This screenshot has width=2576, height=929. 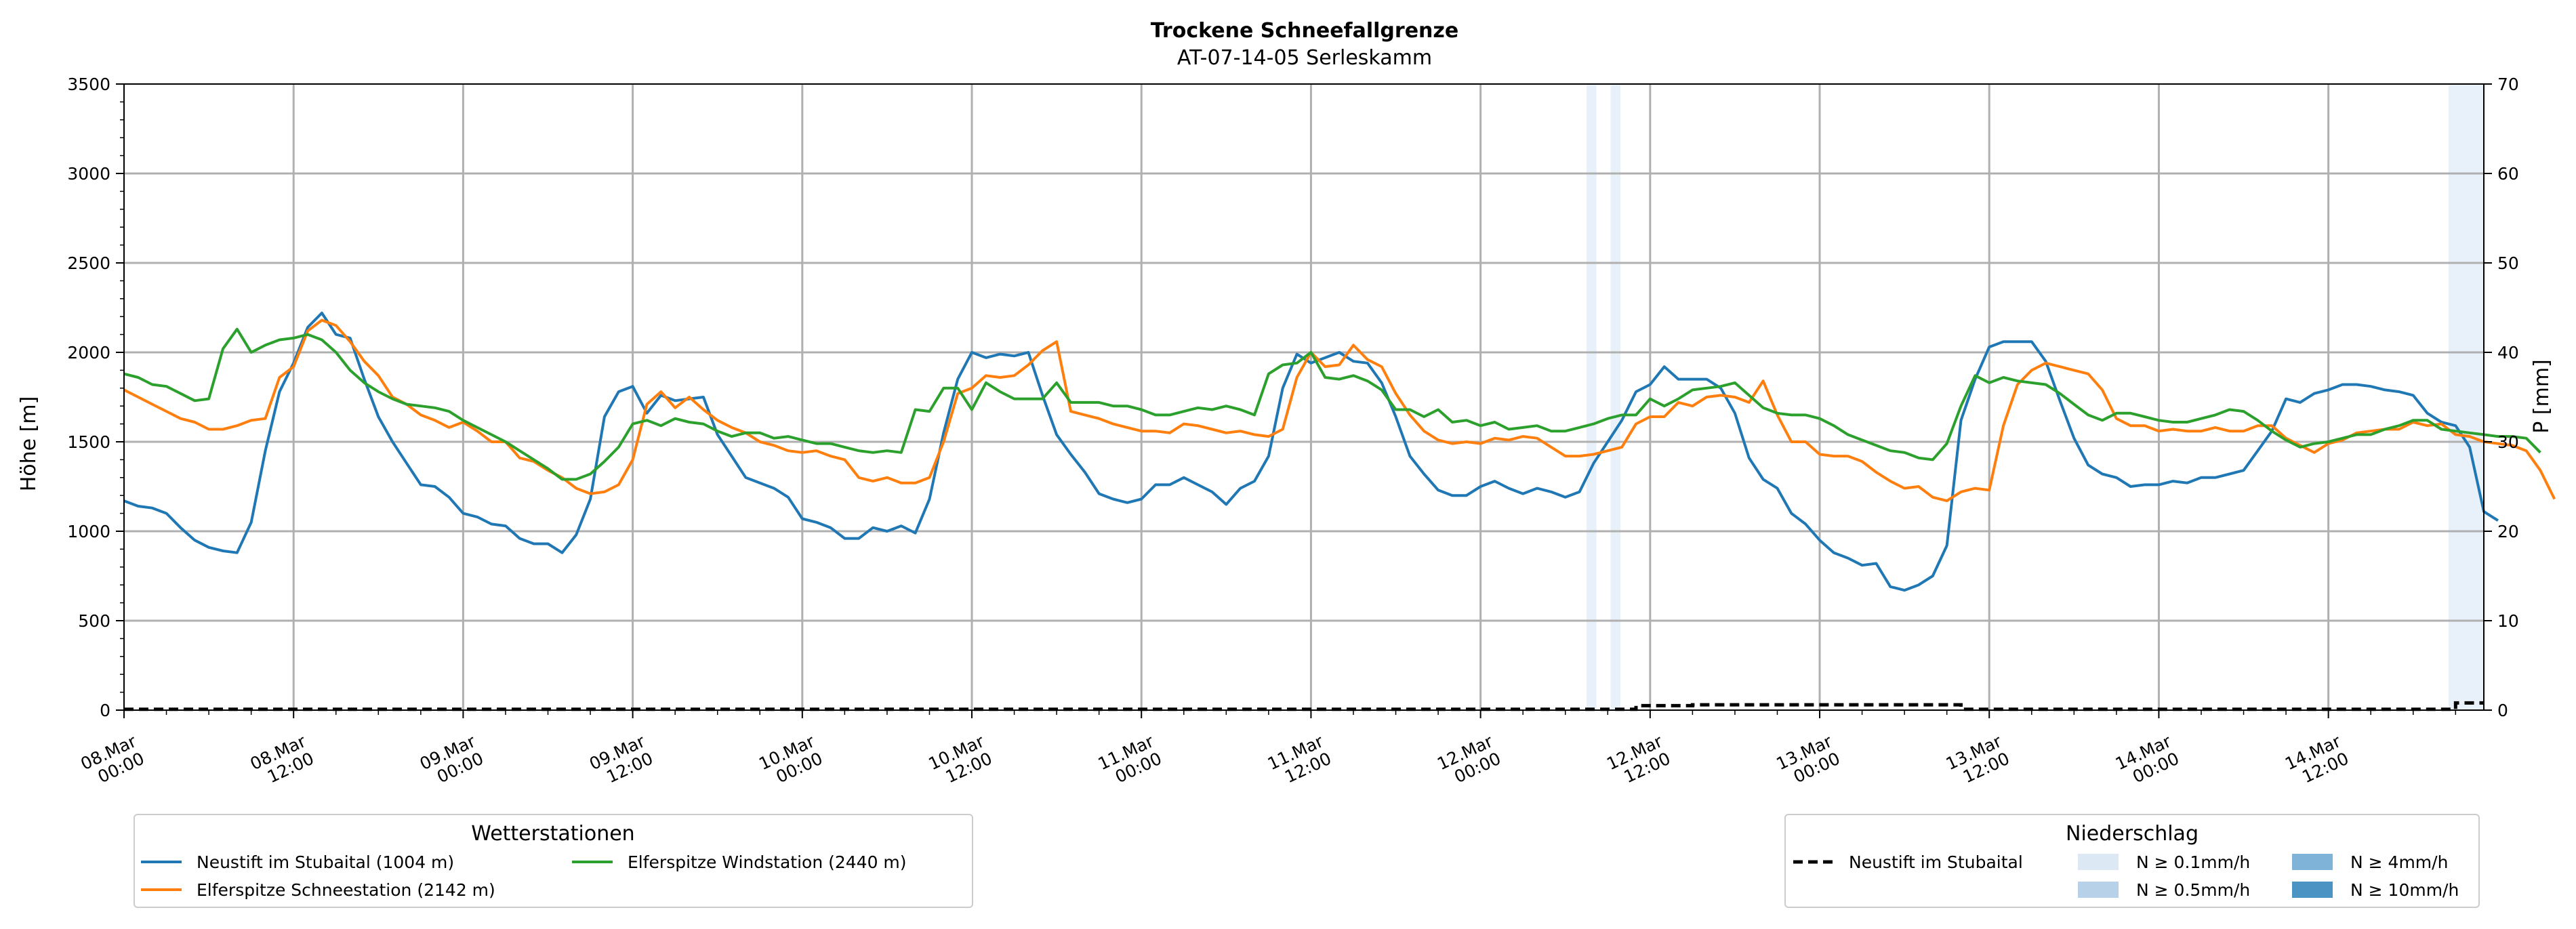 What do you see at coordinates (768, 862) in the screenshot?
I see `legend-label-windstation: Elferspitze Windstation (2440 m)` at bounding box center [768, 862].